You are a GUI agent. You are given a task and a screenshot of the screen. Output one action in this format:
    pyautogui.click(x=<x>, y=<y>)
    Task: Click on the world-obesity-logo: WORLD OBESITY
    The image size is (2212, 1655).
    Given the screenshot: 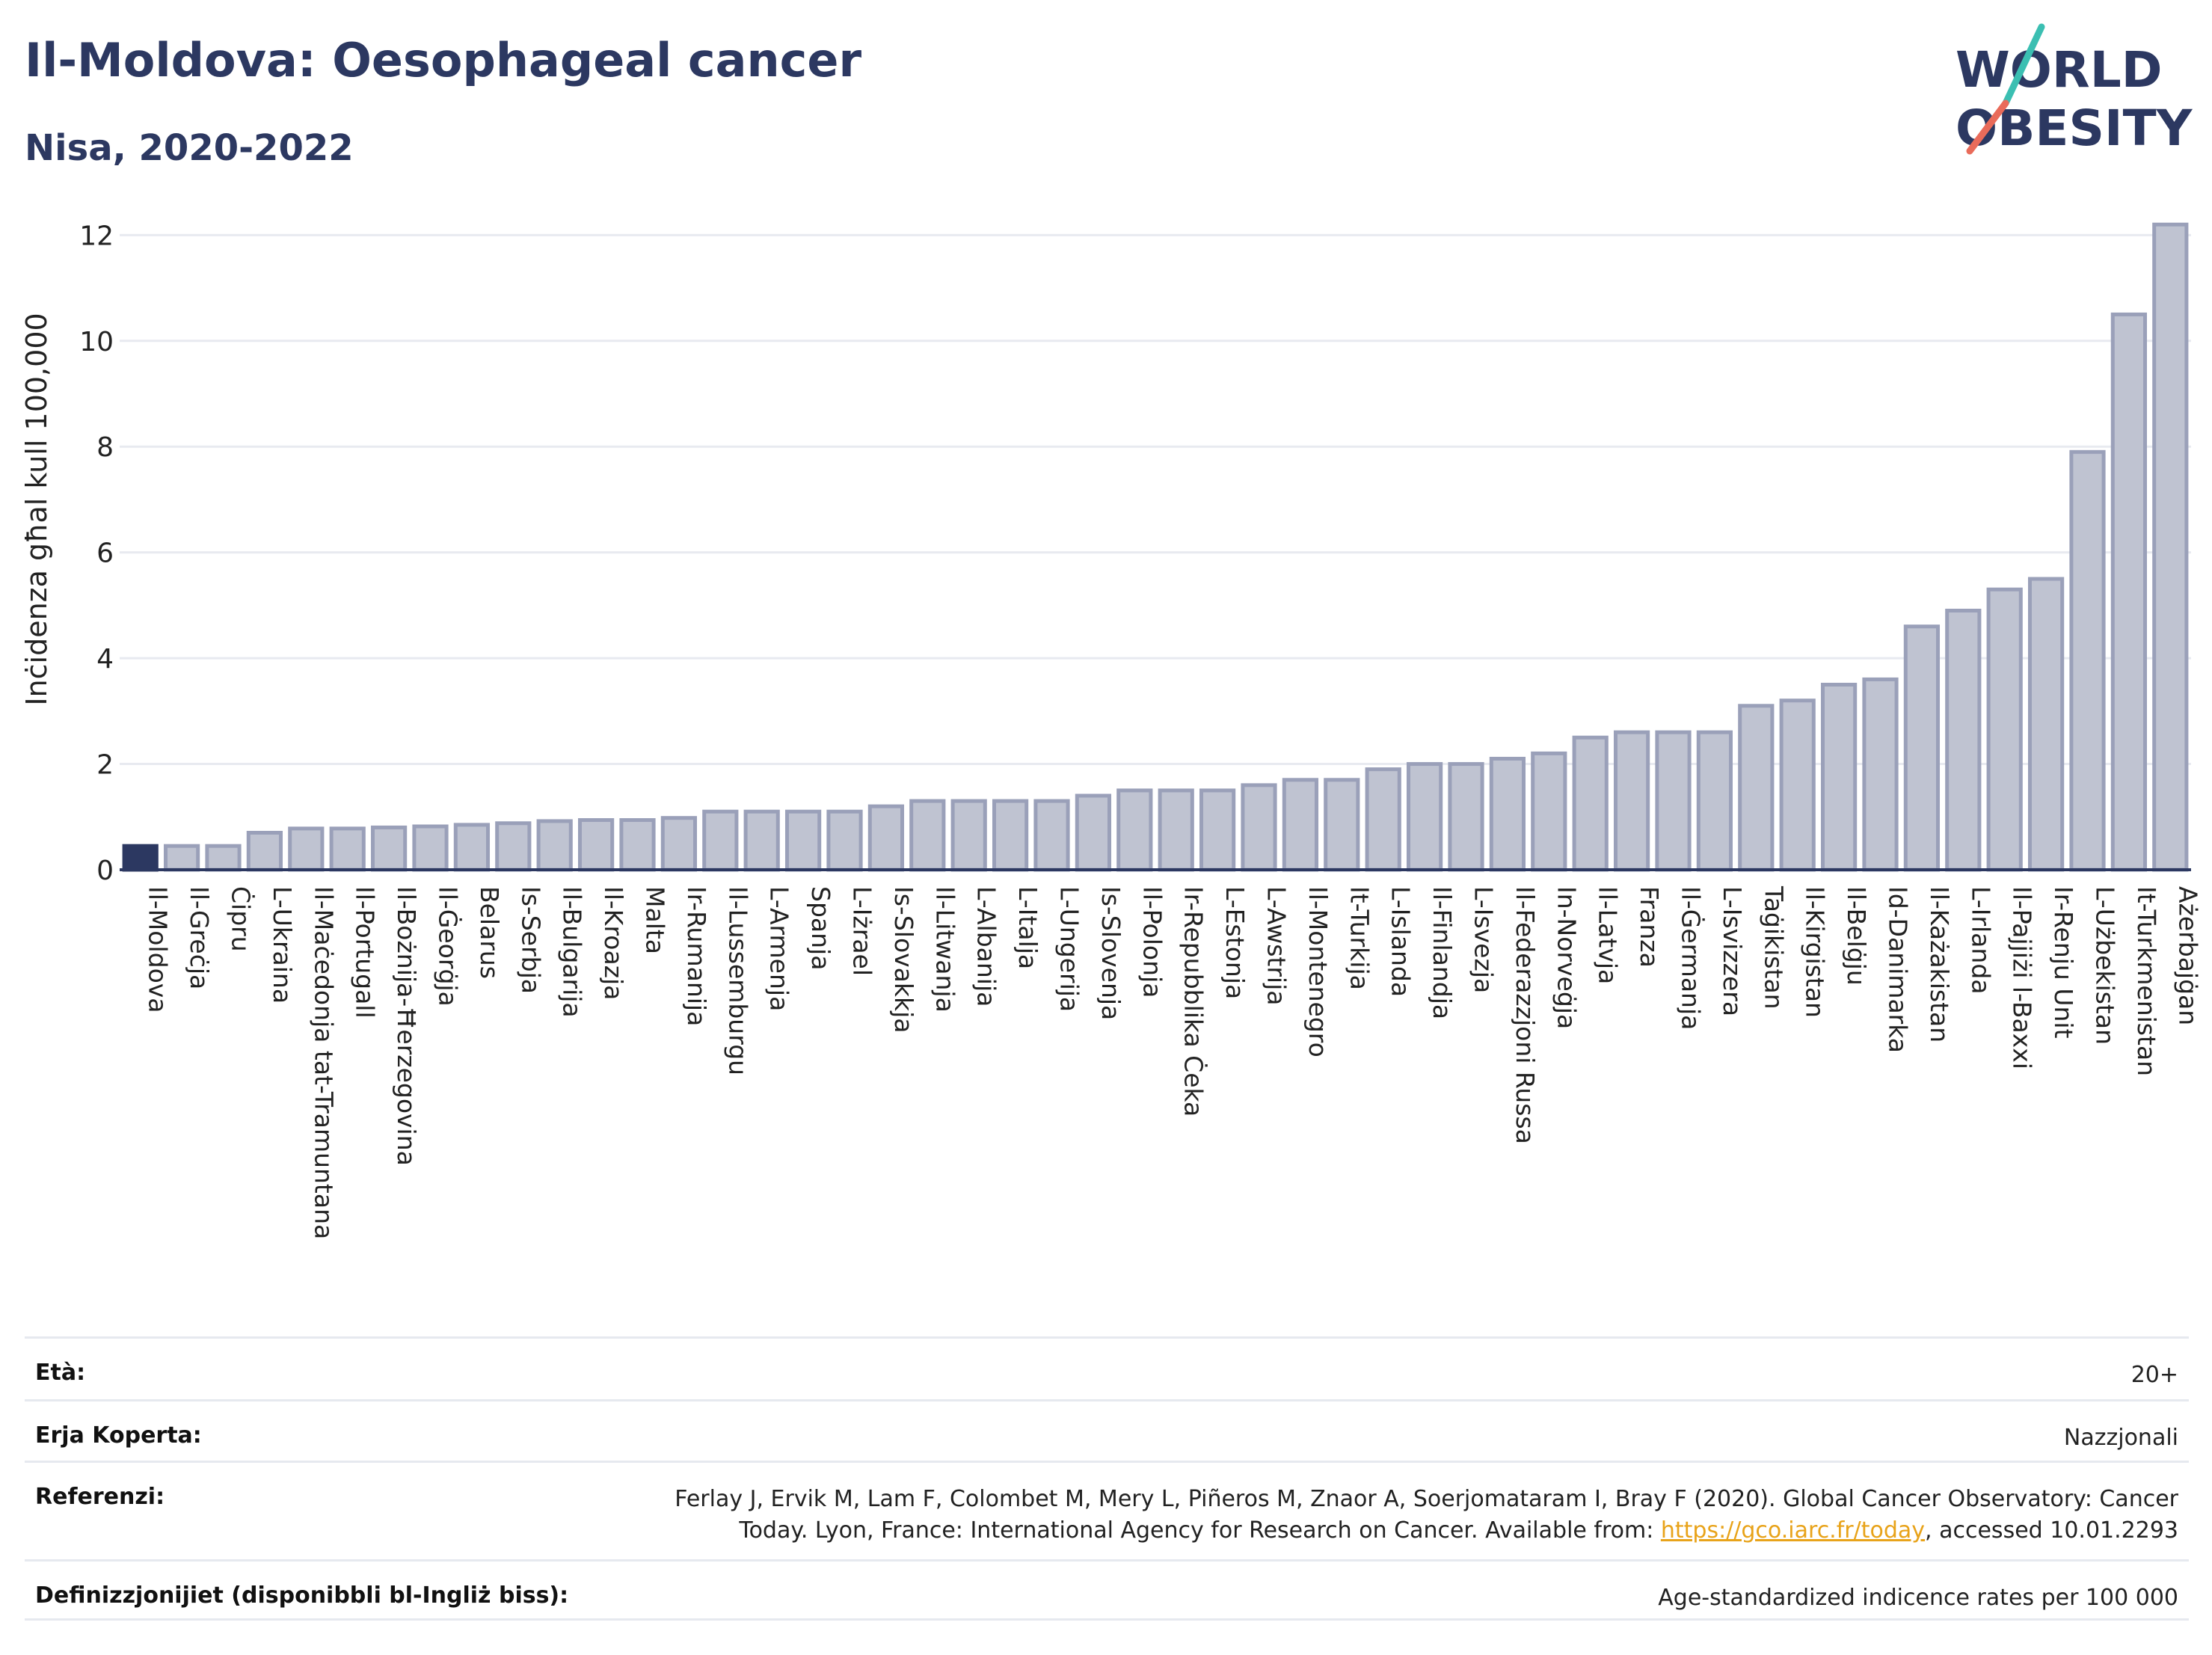 What is the action you would take?
    pyautogui.click(x=2074, y=90)
    